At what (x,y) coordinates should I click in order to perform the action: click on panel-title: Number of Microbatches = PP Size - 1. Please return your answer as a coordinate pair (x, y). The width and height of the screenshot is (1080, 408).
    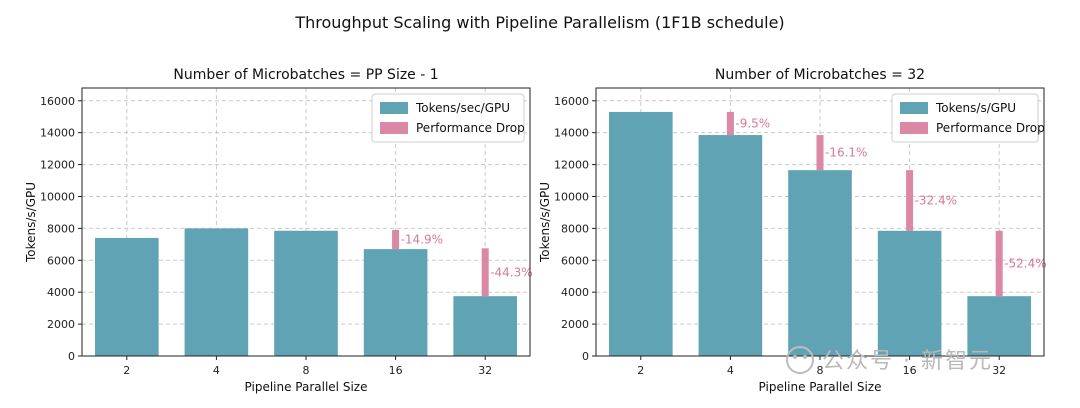
    Looking at the image, I should click on (305, 75).